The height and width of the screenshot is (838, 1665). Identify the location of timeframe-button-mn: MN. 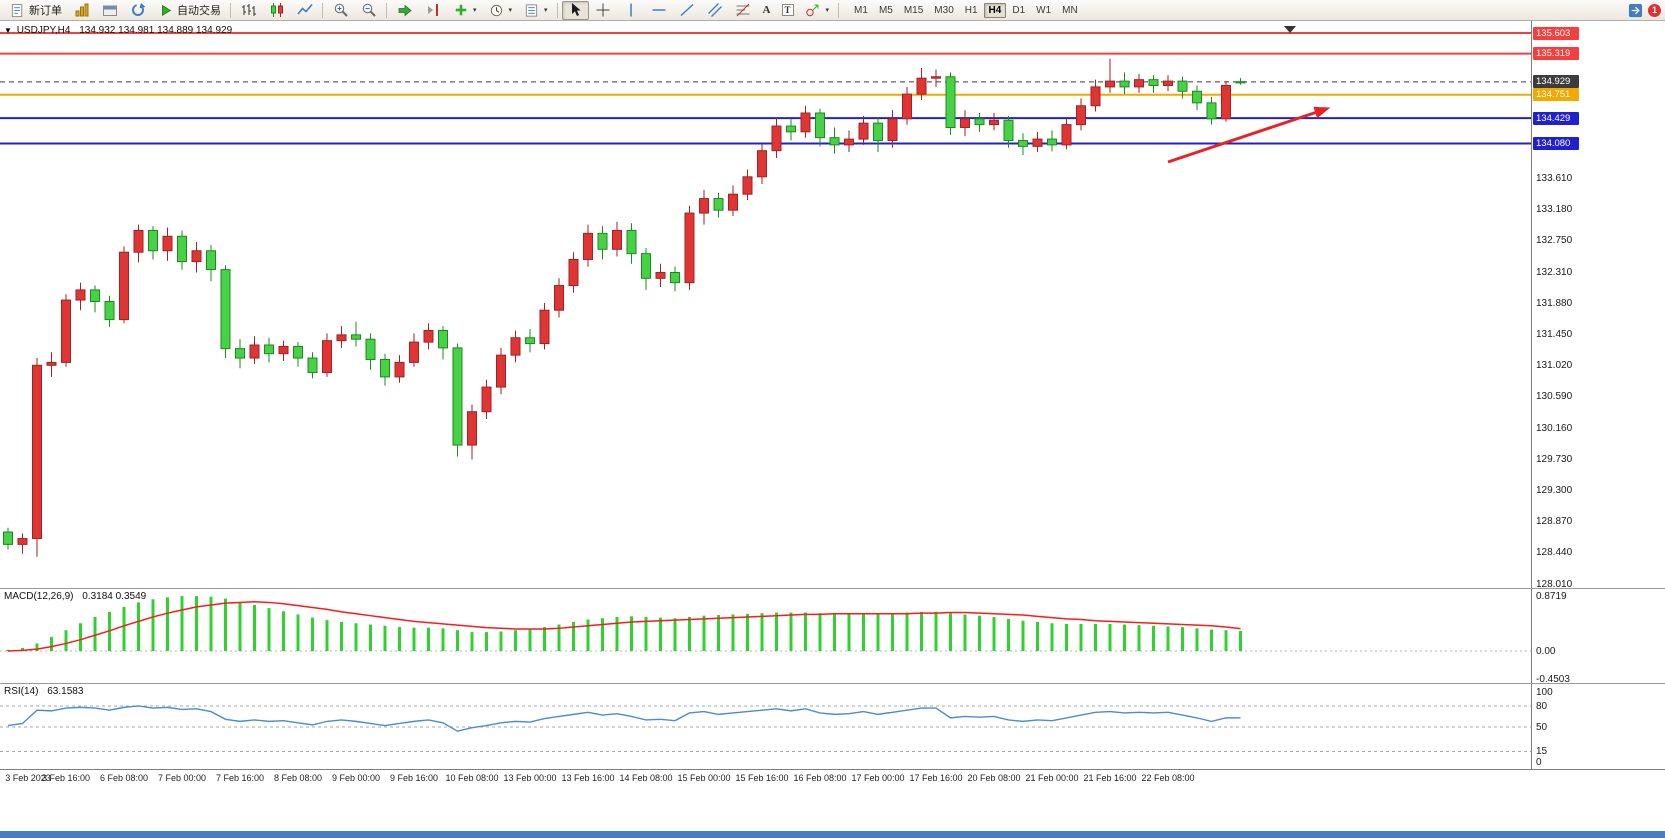
(1070, 10).